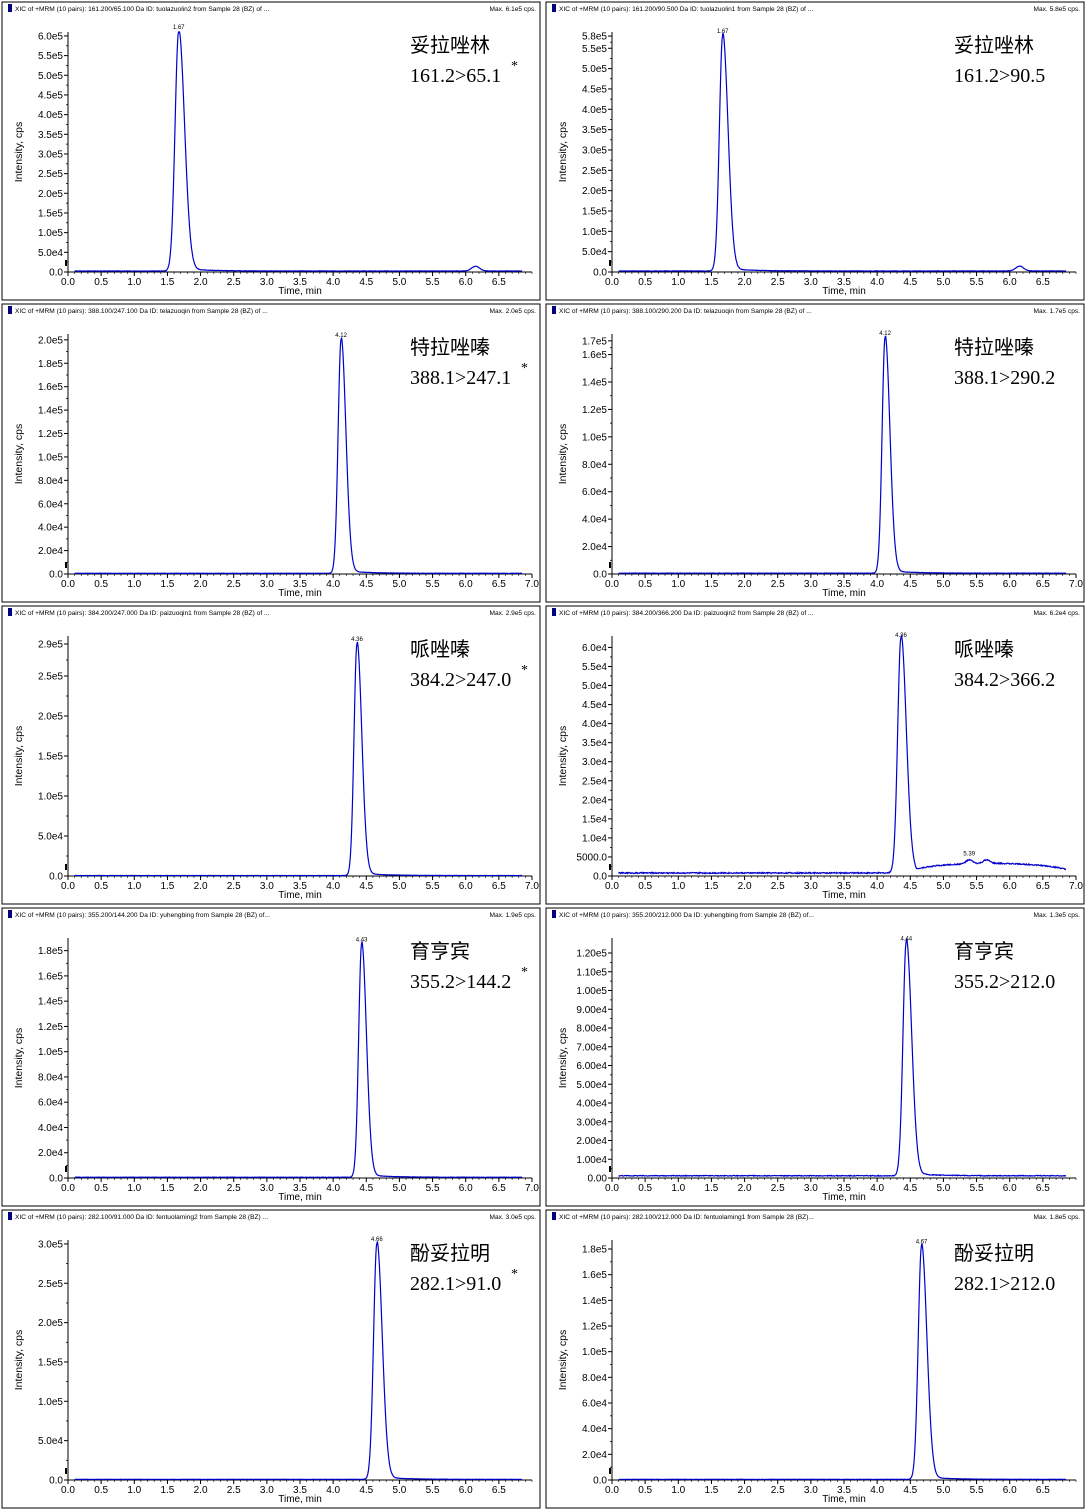 The width and height of the screenshot is (1088, 1510). Describe the element at coordinates (591, 1029) in the screenshot. I see `y-tick-label: 8.00e4` at that location.